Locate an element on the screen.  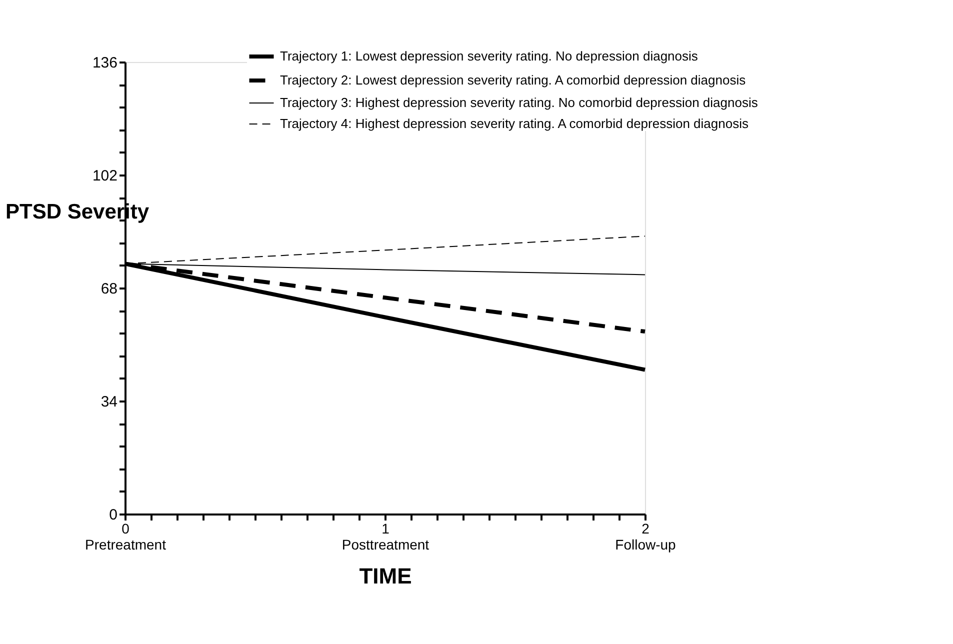
x-axis-title: TIME is located at coordinates (385, 576).